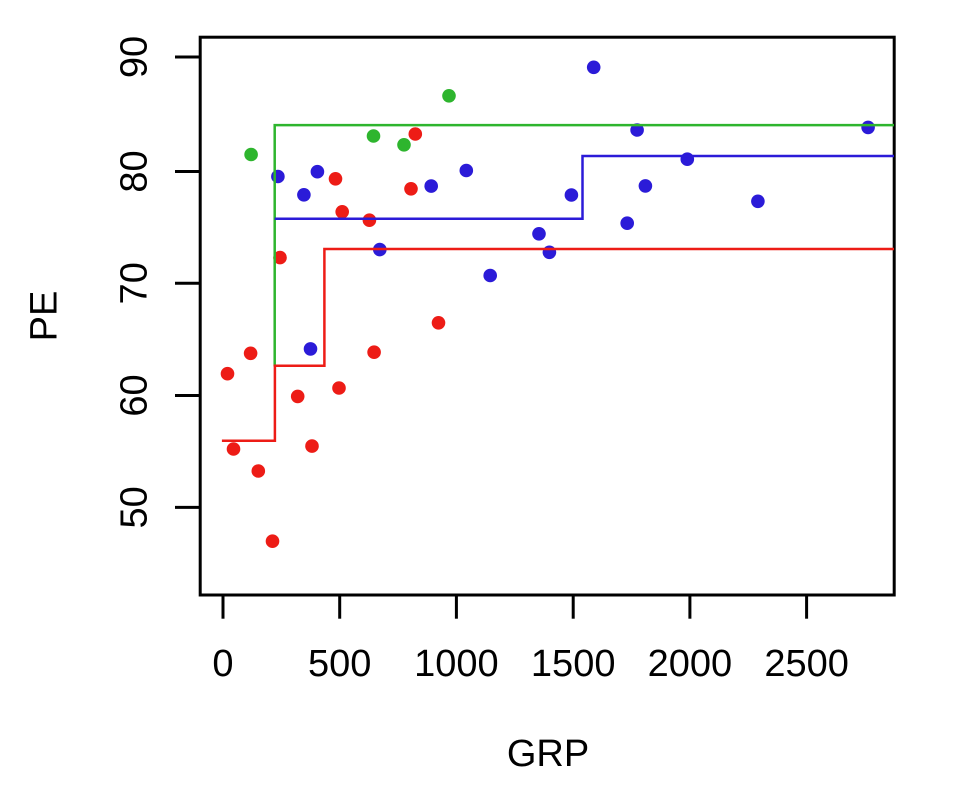 Image resolution: width=960 pixels, height=792 pixels. Describe the element at coordinates (548, 754) in the screenshot. I see `svg-text: GRP` at that location.